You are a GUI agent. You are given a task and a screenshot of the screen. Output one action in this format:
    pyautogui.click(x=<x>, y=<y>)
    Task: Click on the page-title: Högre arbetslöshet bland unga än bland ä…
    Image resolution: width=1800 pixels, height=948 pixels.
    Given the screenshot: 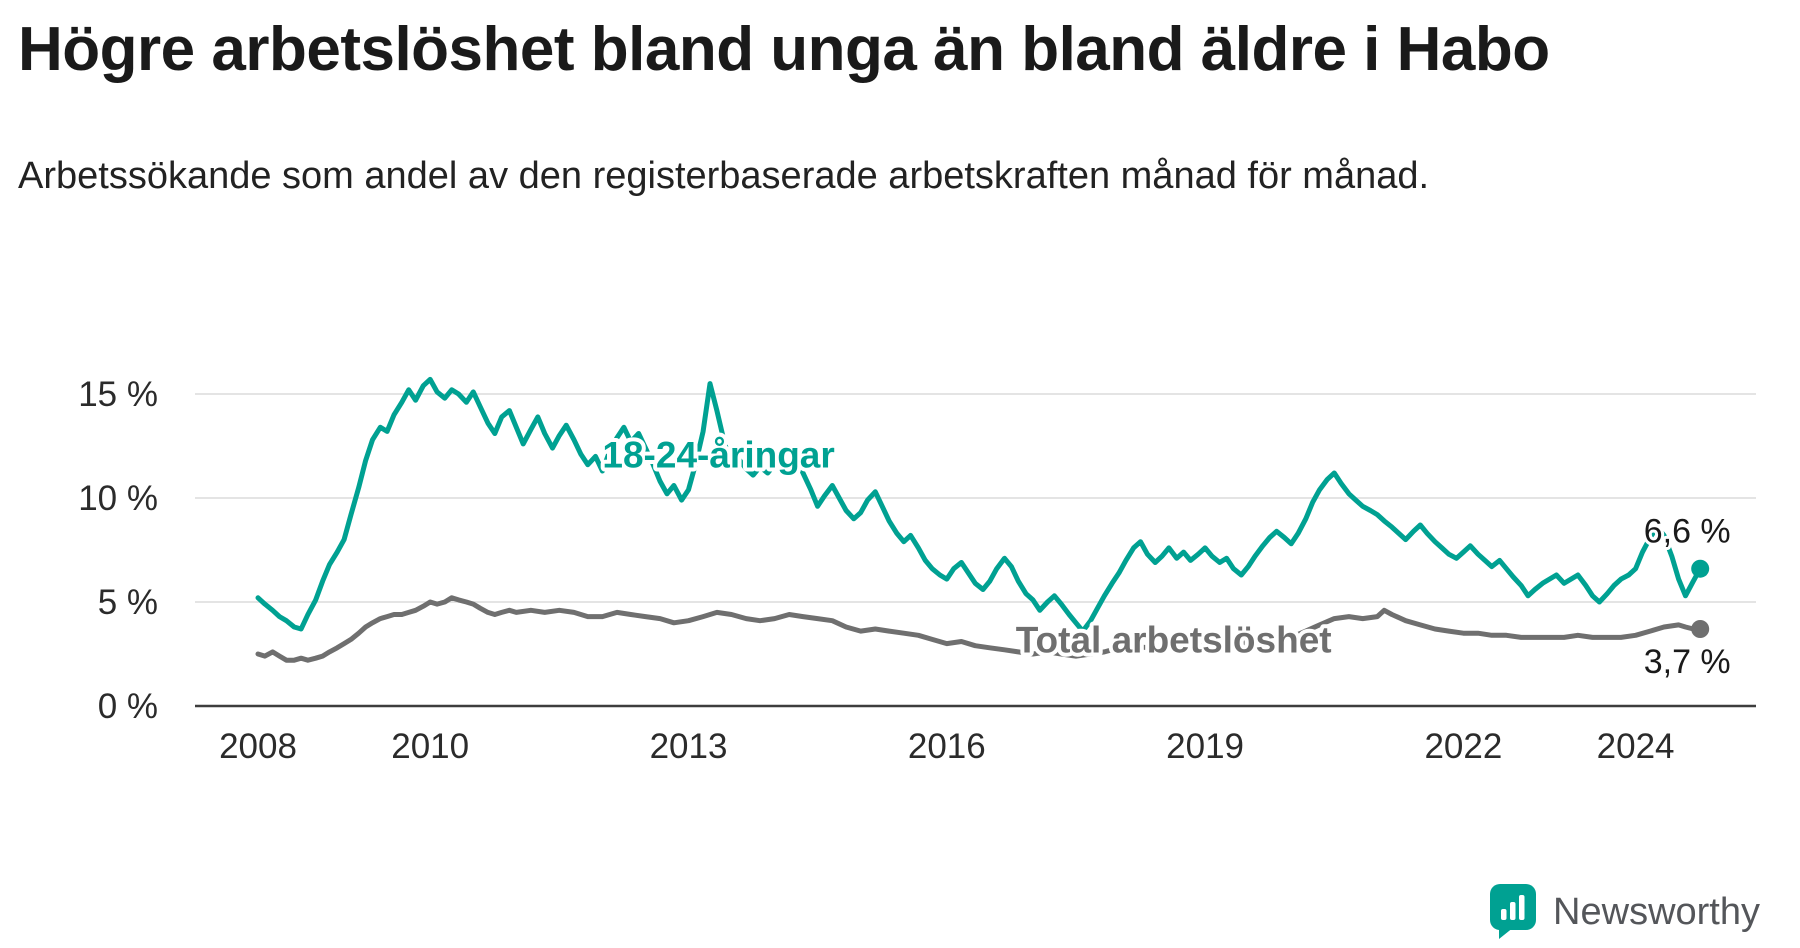 What is the action you would take?
    pyautogui.click(x=784, y=49)
    